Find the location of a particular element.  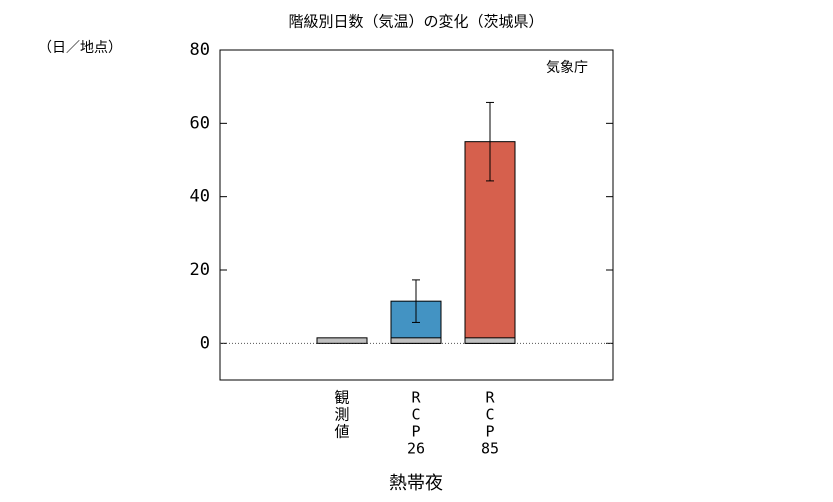

x-axis-label: 熱帯夜 is located at coordinates (416, 483).